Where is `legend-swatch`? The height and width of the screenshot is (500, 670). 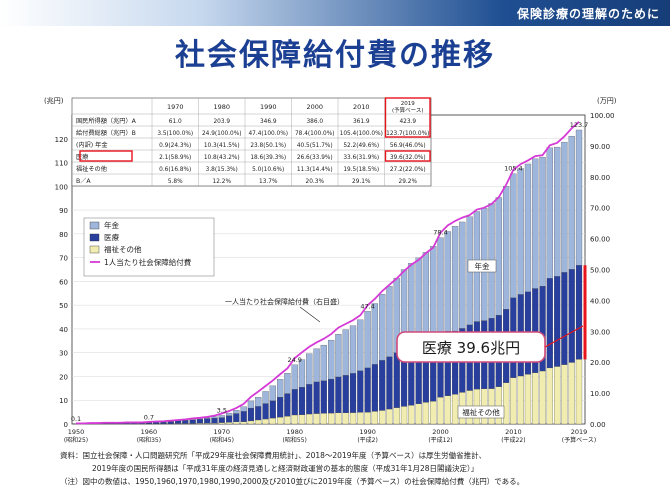 legend-swatch is located at coordinates (94, 225).